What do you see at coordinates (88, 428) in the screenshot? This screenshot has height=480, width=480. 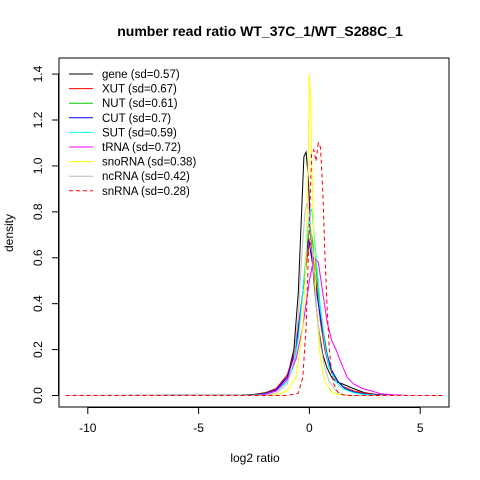 I see `x-tick-label: -10` at bounding box center [88, 428].